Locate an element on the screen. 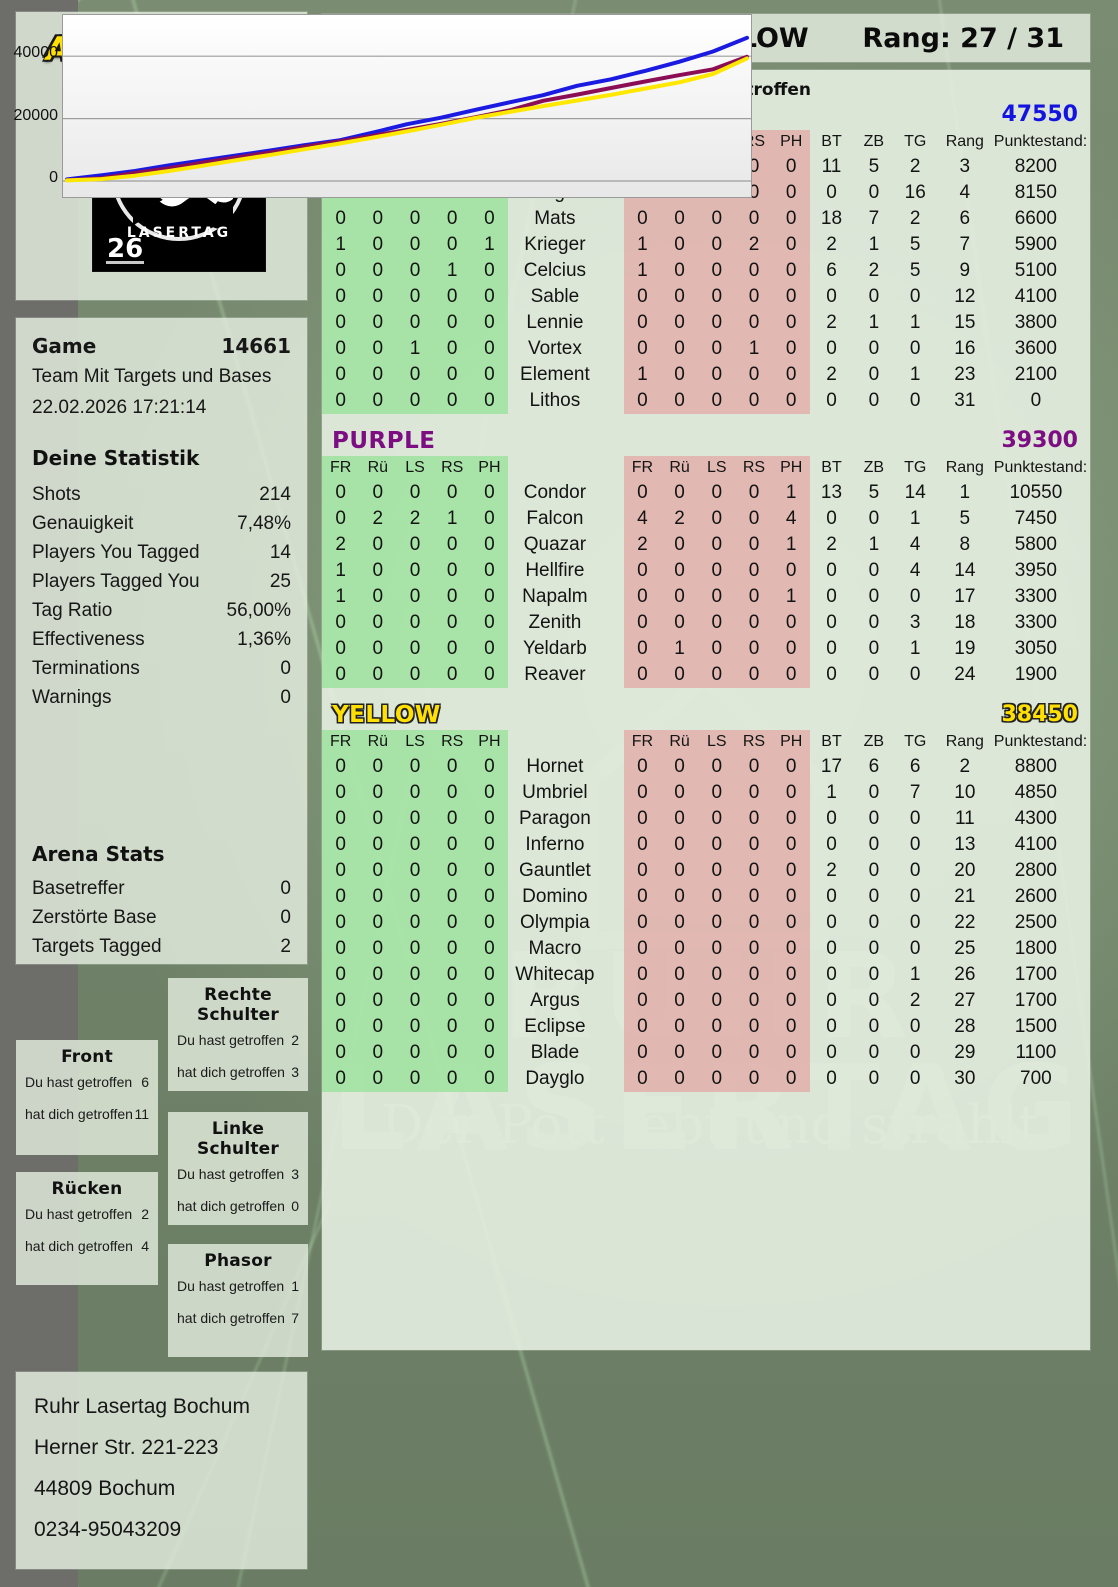 This screenshot has width=1118, height=1587. table-row: 0 0 0 0 0 Umbriel 0 0 0 0 0 1 0 7 10 4850 is located at coordinates (706, 793).